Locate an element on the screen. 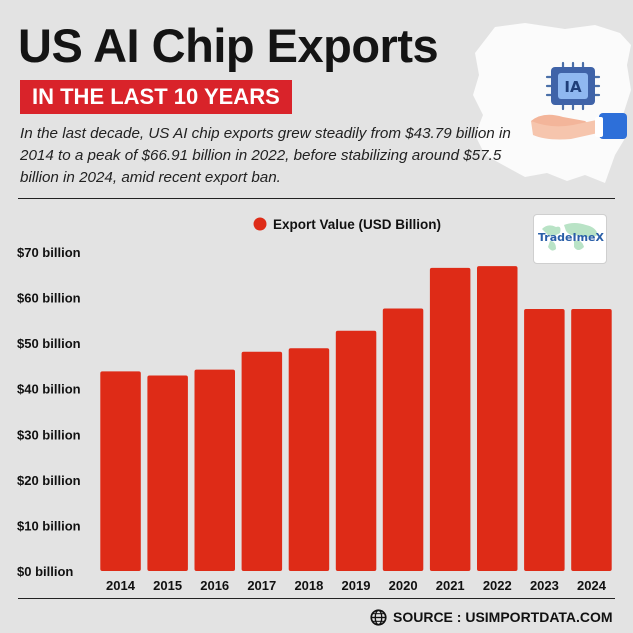  y-tick-label: $60 billion is located at coordinates (49, 298).